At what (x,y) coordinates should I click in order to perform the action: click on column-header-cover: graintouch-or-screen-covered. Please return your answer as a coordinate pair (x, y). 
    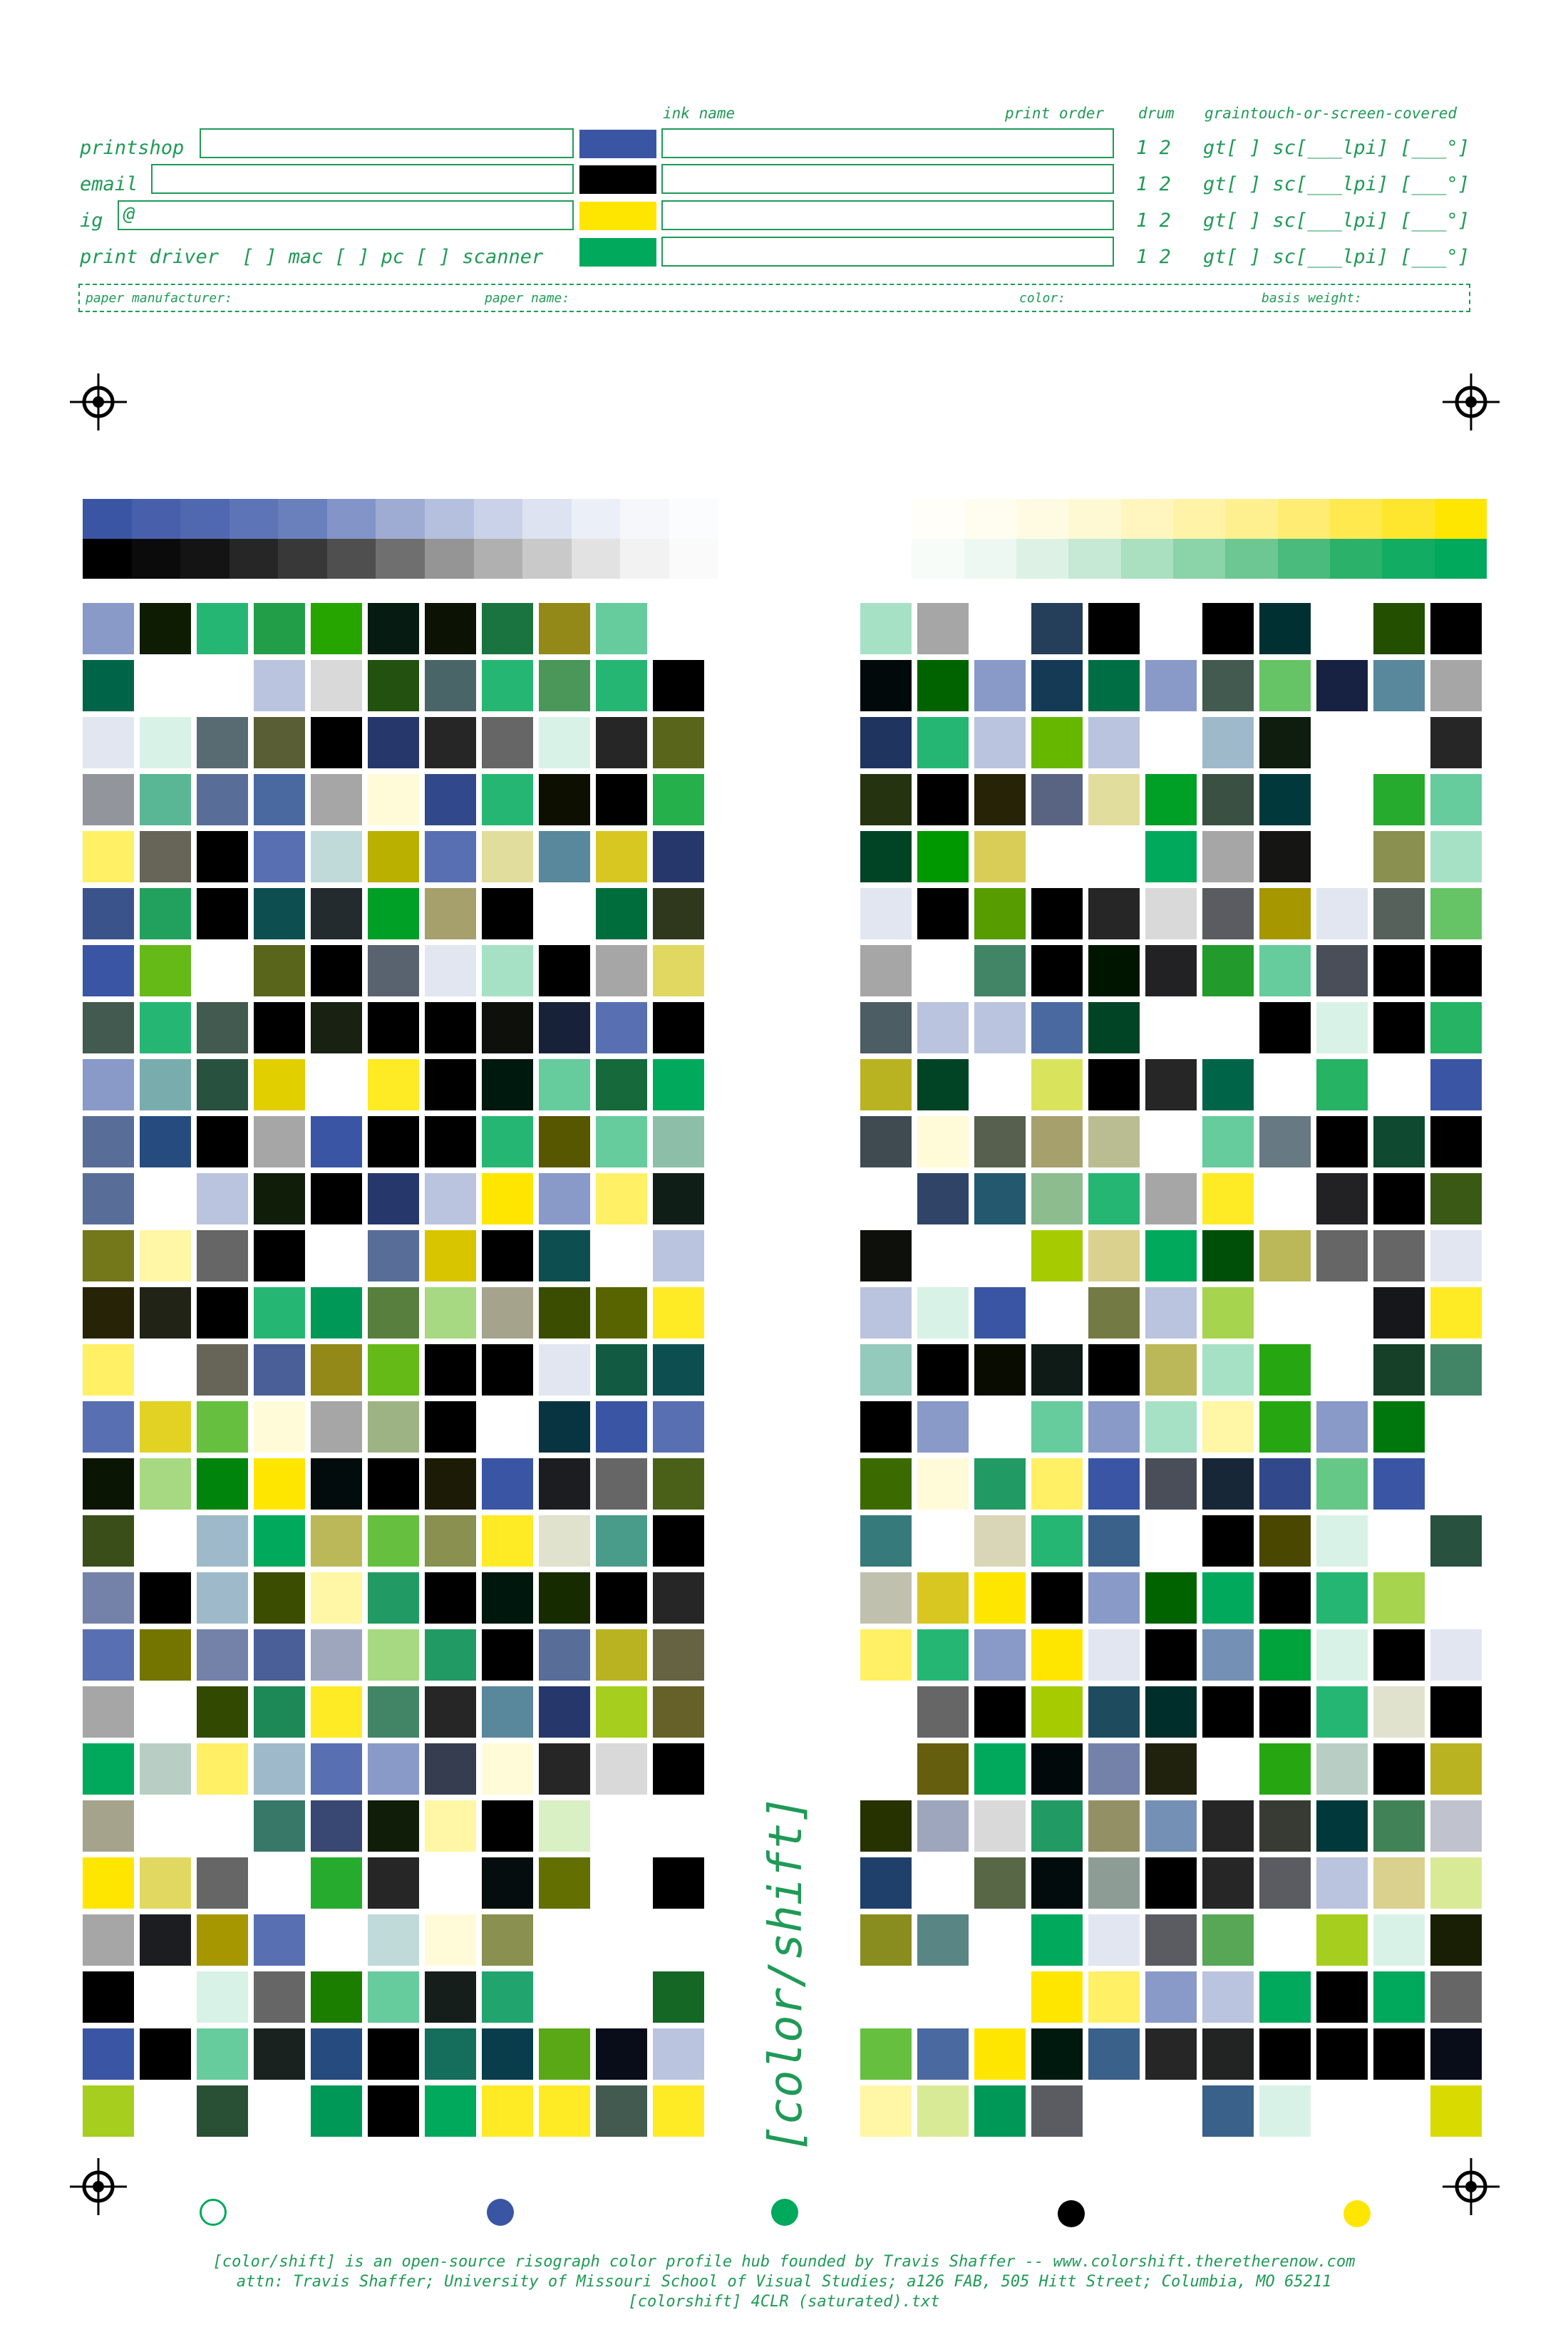
    Looking at the image, I should click on (1331, 113).